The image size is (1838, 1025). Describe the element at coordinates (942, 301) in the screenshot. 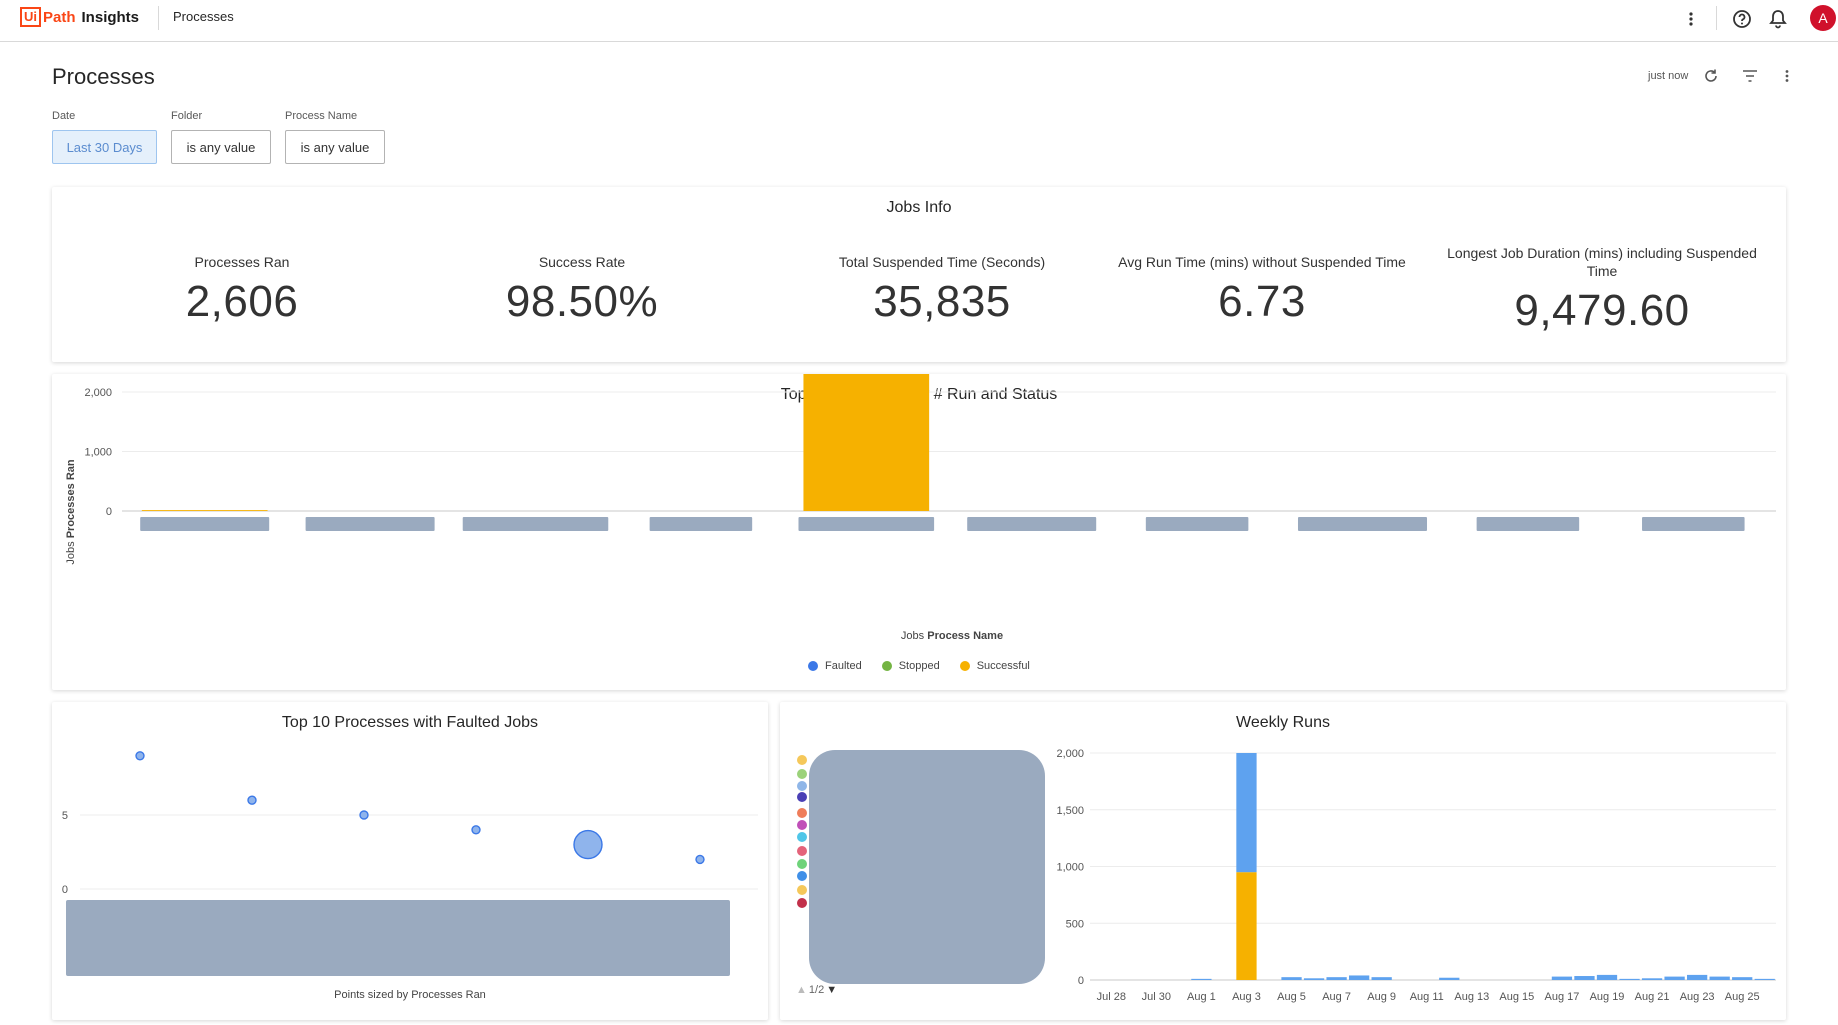

I see `kpi-value: 35,835` at that location.